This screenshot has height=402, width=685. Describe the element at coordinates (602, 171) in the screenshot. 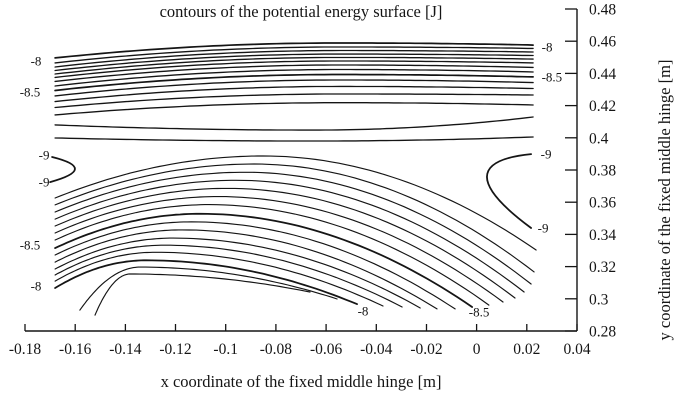

I see `y-tick-label: 0.38` at that location.